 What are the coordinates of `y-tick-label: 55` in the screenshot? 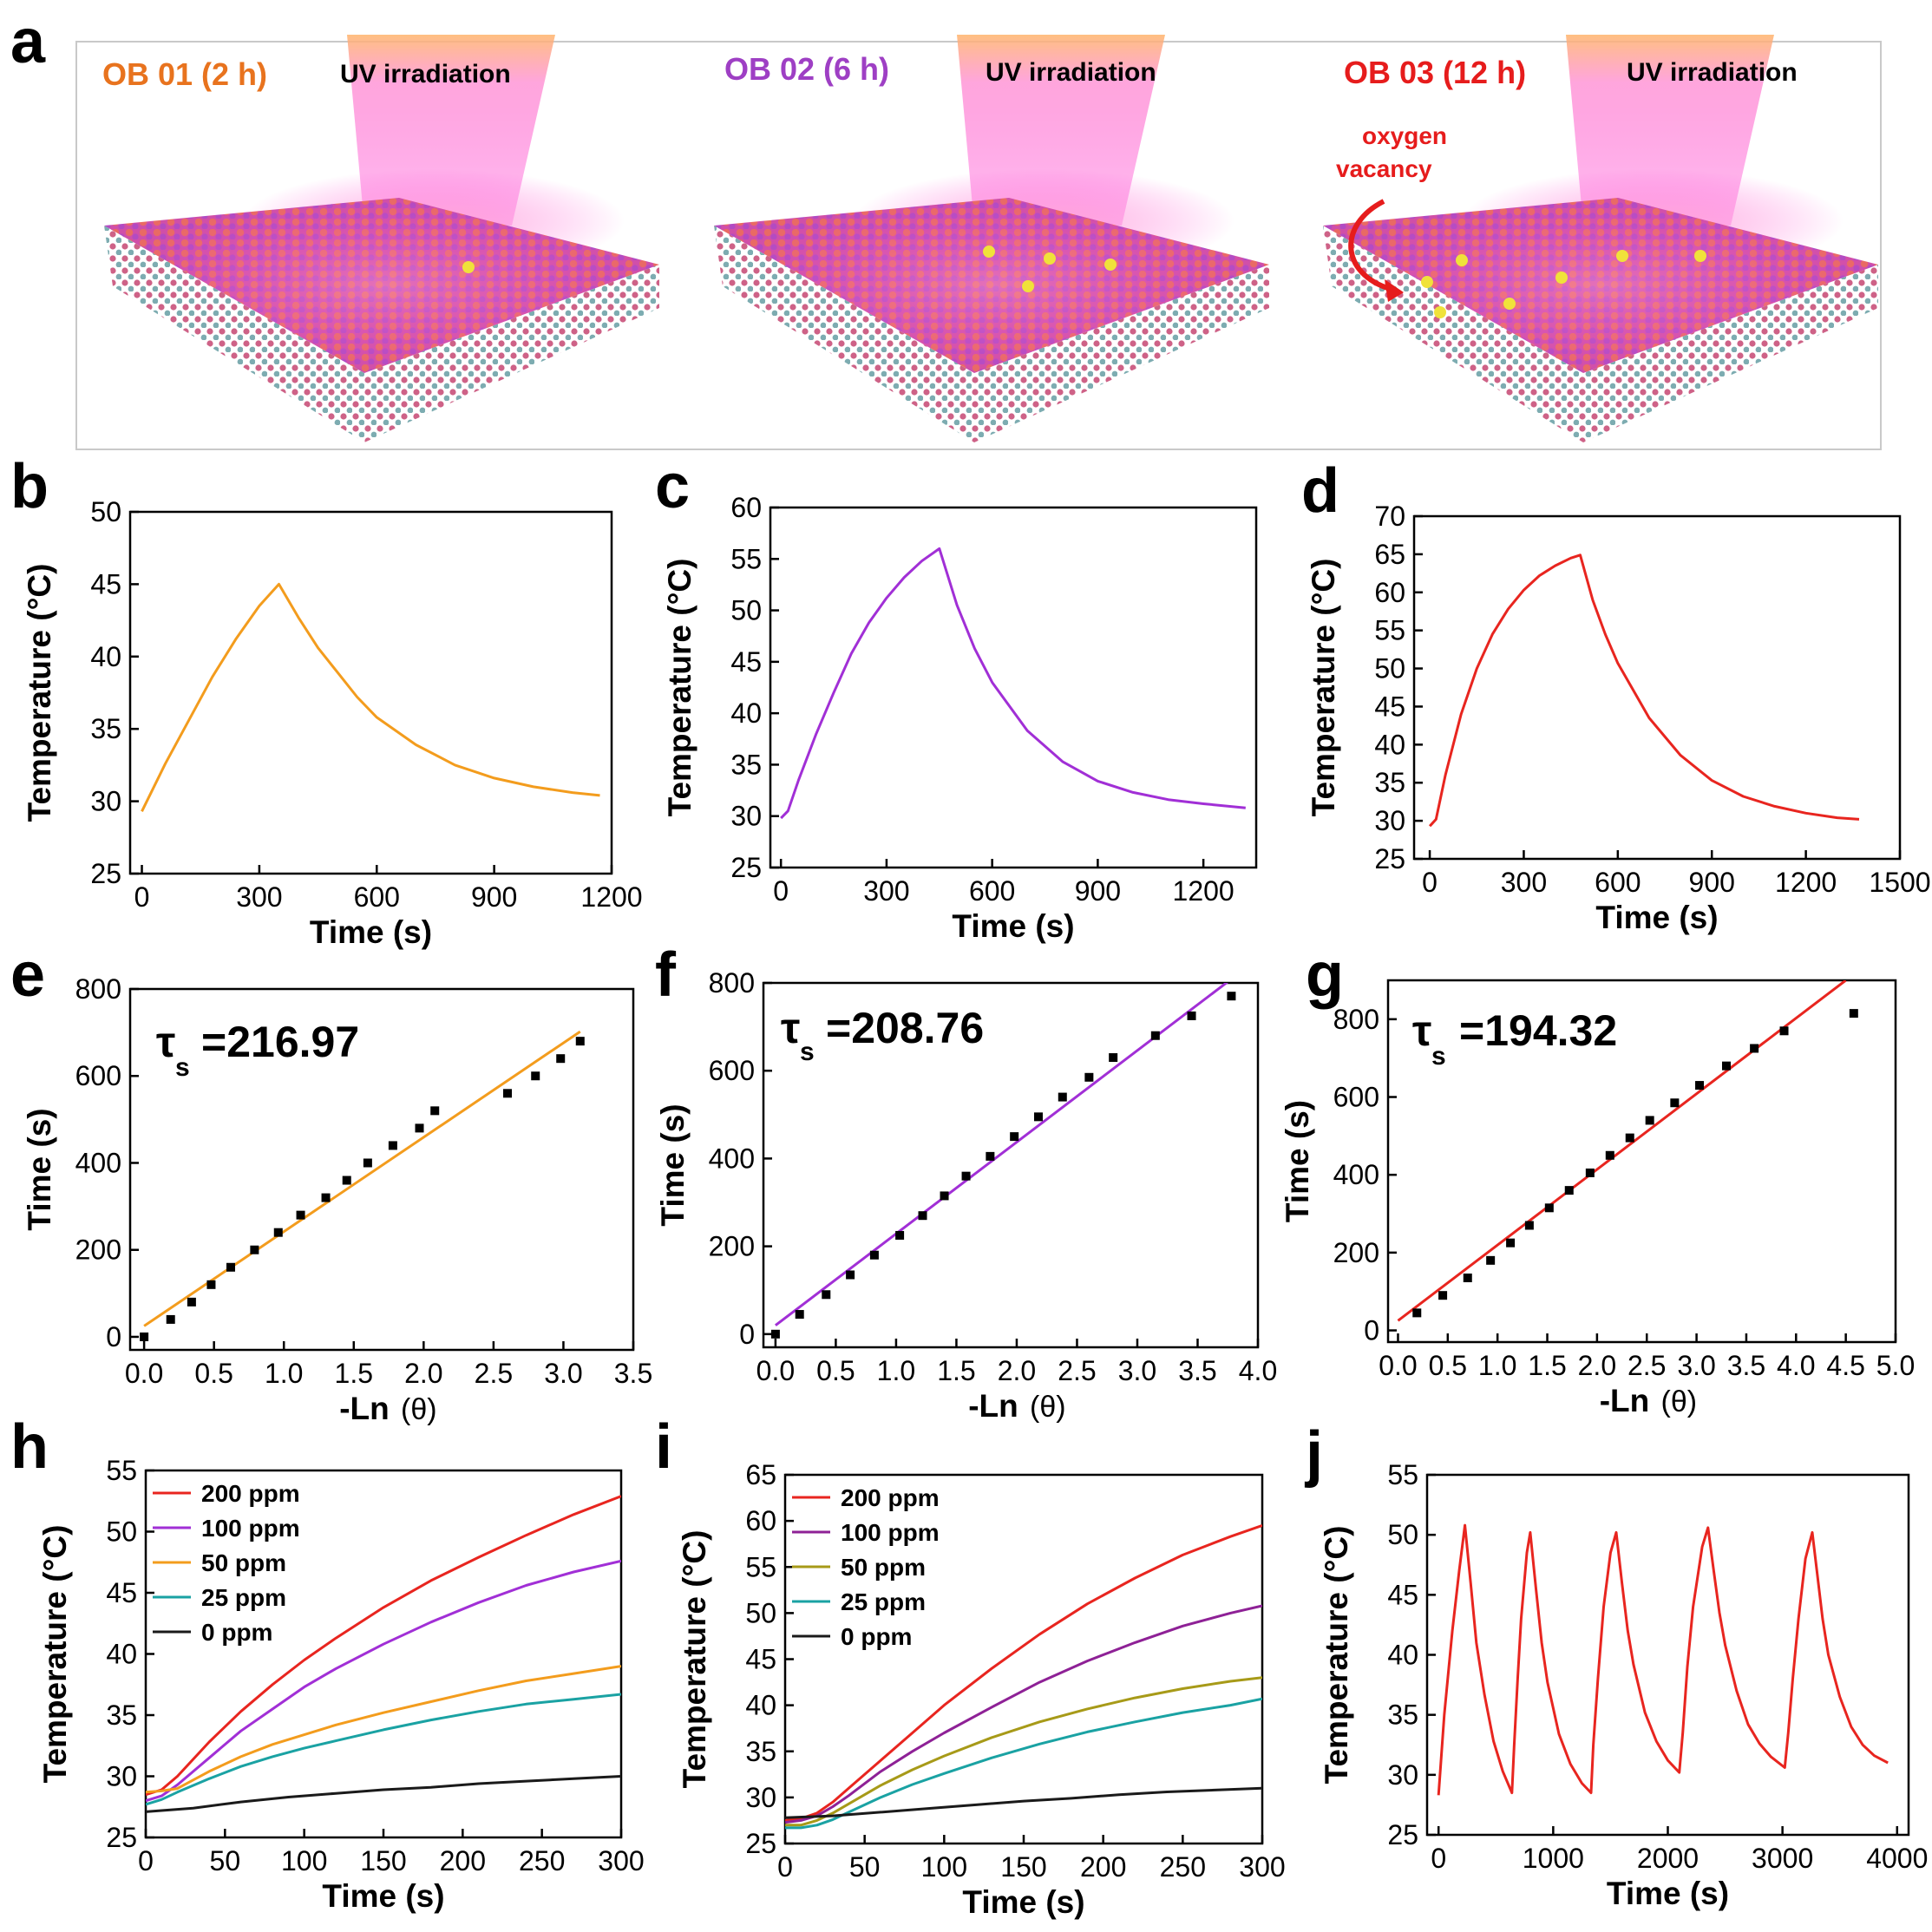 It's located at (1402, 1474).